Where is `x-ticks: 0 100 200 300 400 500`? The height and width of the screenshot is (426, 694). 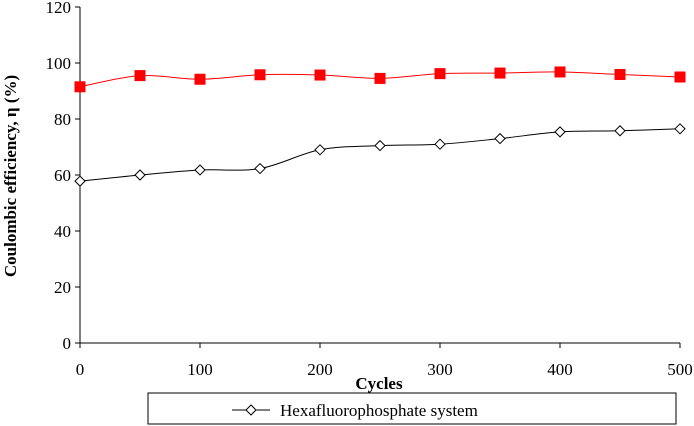 x-ticks: 0 100 200 300 400 500 is located at coordinates (384, 361).